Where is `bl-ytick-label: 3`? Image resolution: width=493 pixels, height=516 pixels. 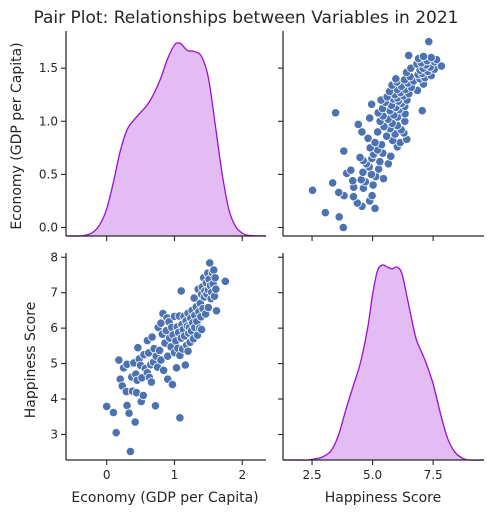
bl-ytick-label: 3 is located at coordinates (54, 434).